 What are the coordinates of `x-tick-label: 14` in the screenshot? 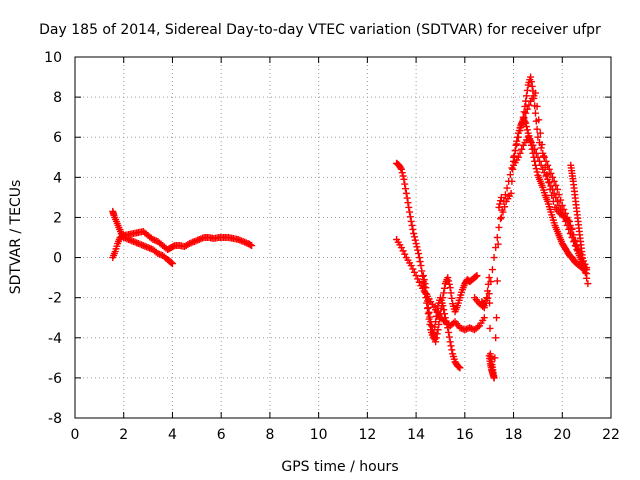 It's located at (416, 435).